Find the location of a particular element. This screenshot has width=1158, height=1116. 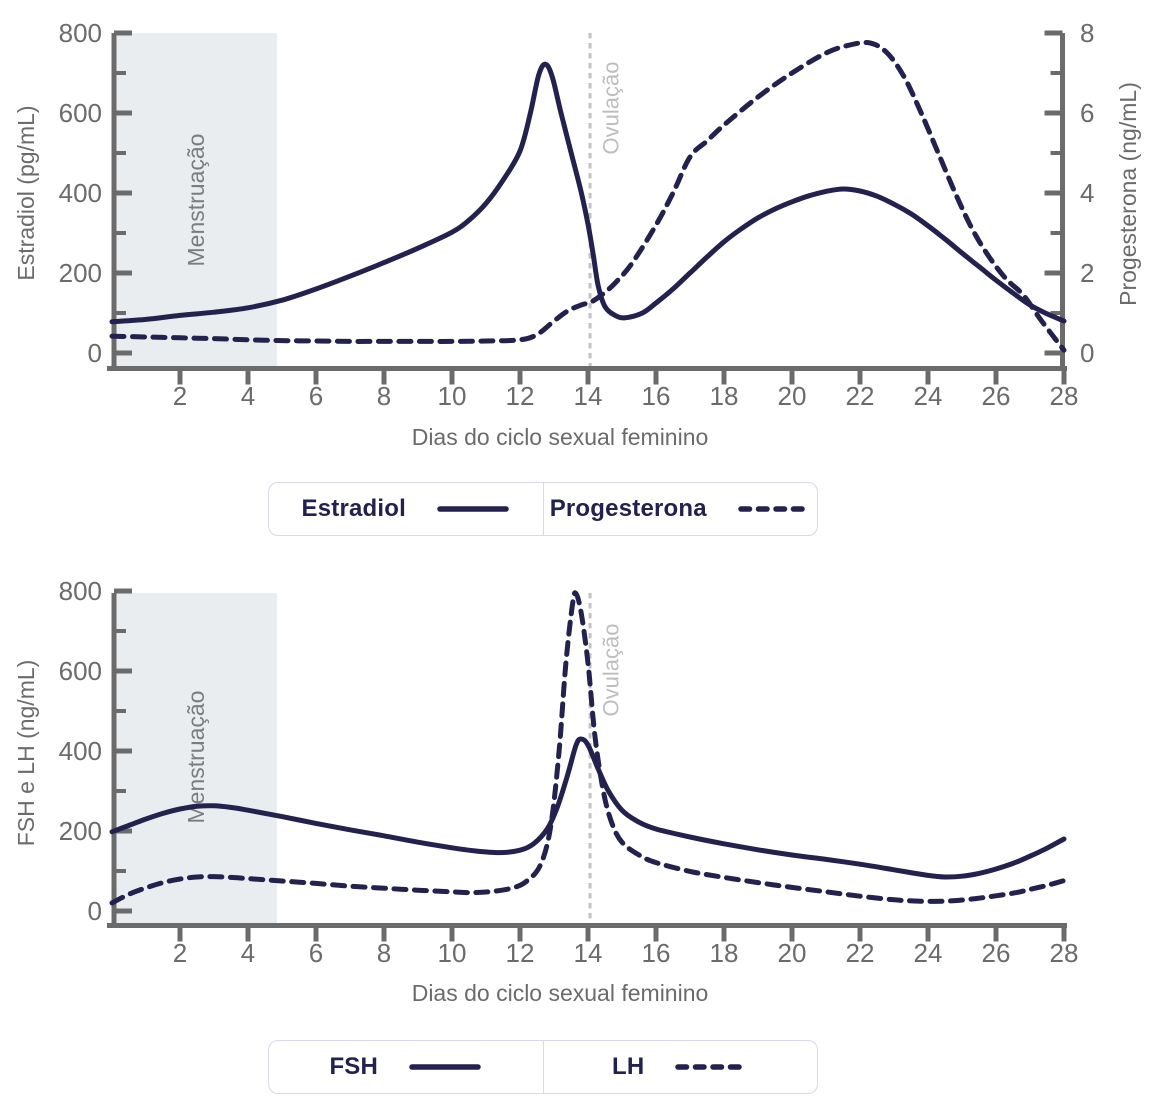

y-axis-title-progesterona: Progesterona (ng/mL) is located at coordinates (1128, 194).